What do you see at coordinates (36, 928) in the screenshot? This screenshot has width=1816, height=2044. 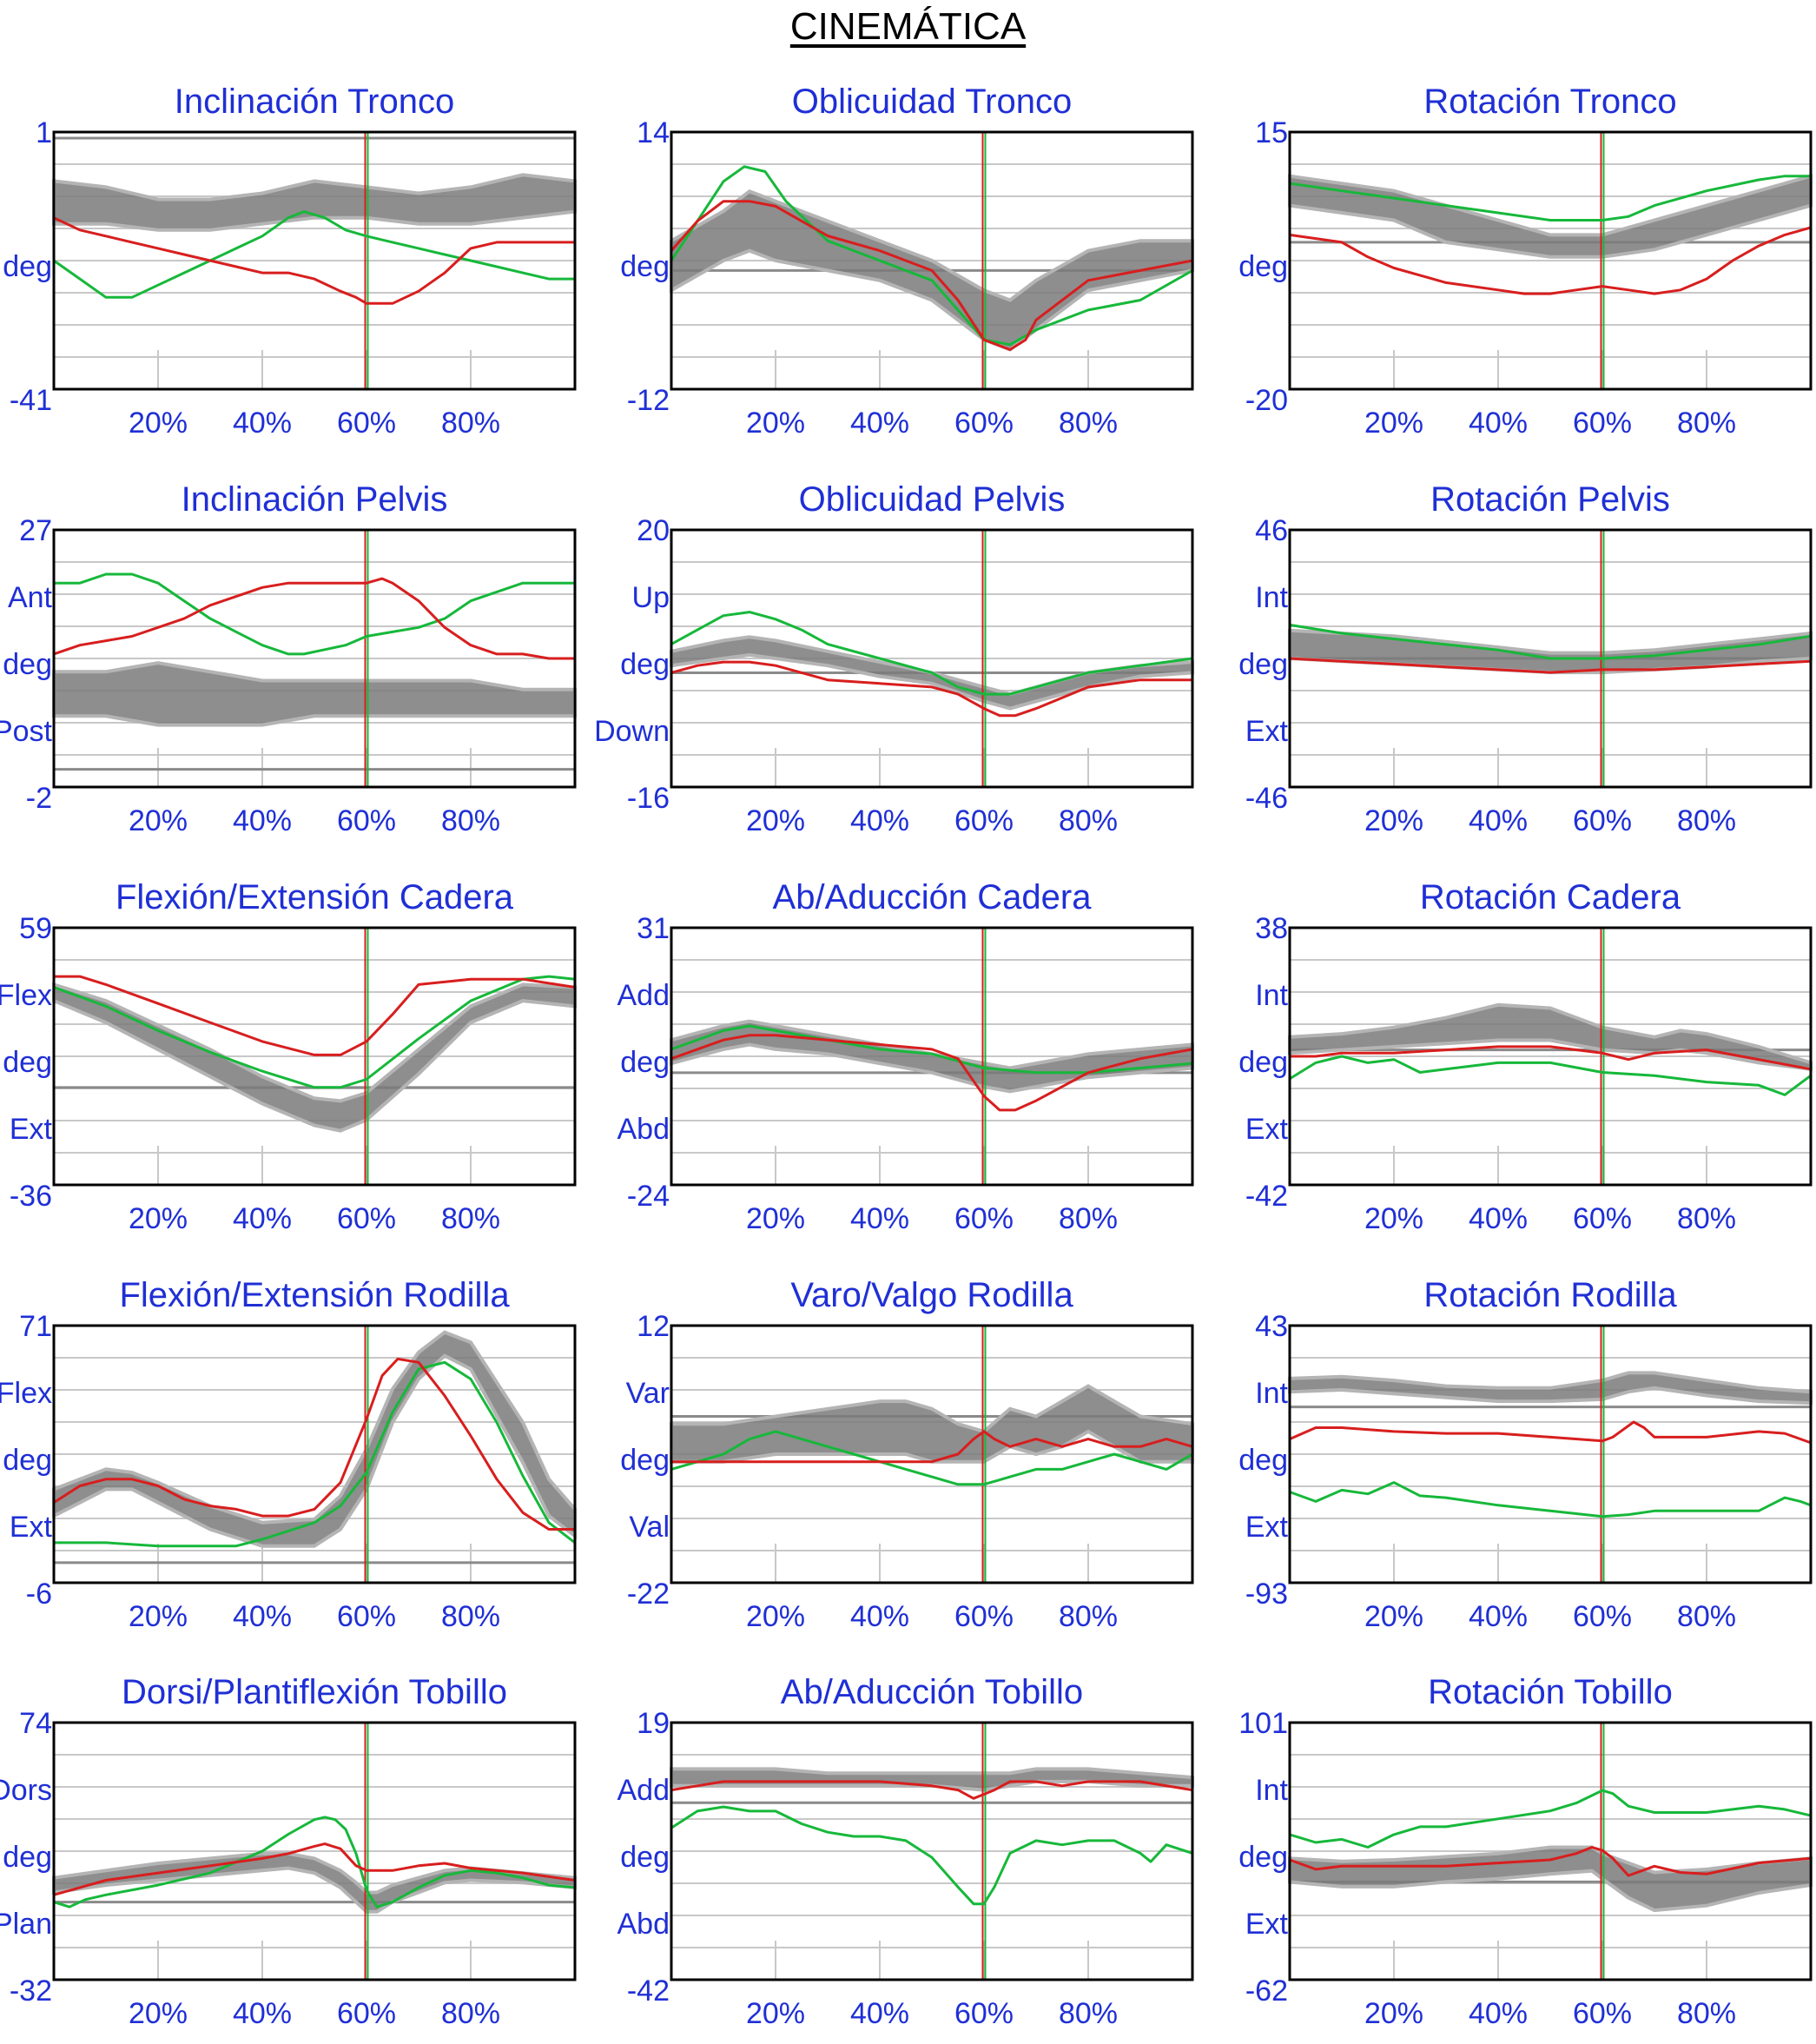 I see `y-max-label: 59` at bounding box center [36, 928].